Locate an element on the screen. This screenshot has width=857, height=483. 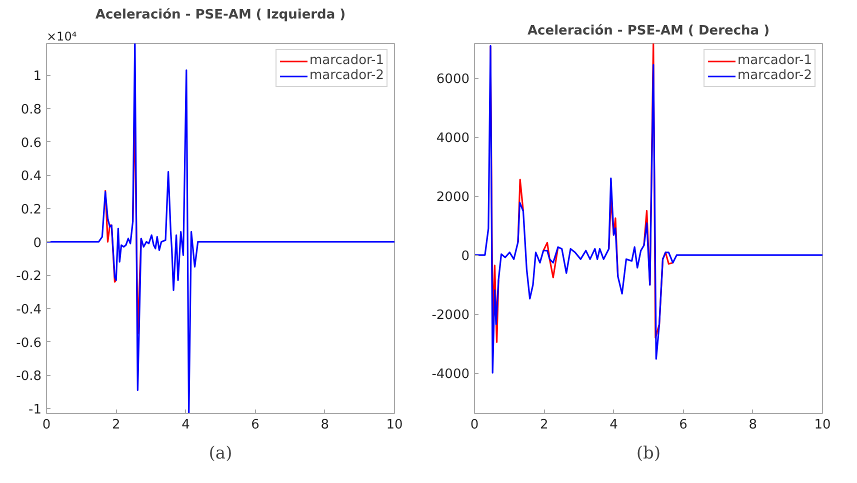
y-tick-label: 6000 is located at coordinates (453, 80).